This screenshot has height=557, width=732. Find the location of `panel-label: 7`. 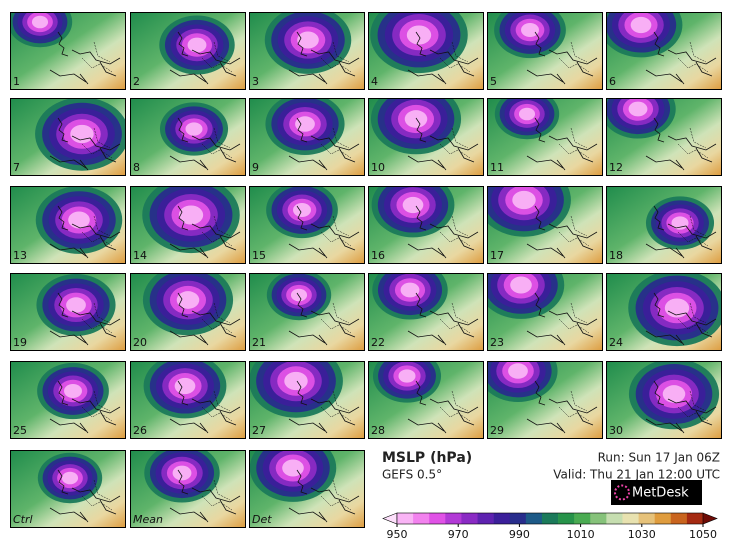

panel-label: 7 is located at coordinates (16, 167).